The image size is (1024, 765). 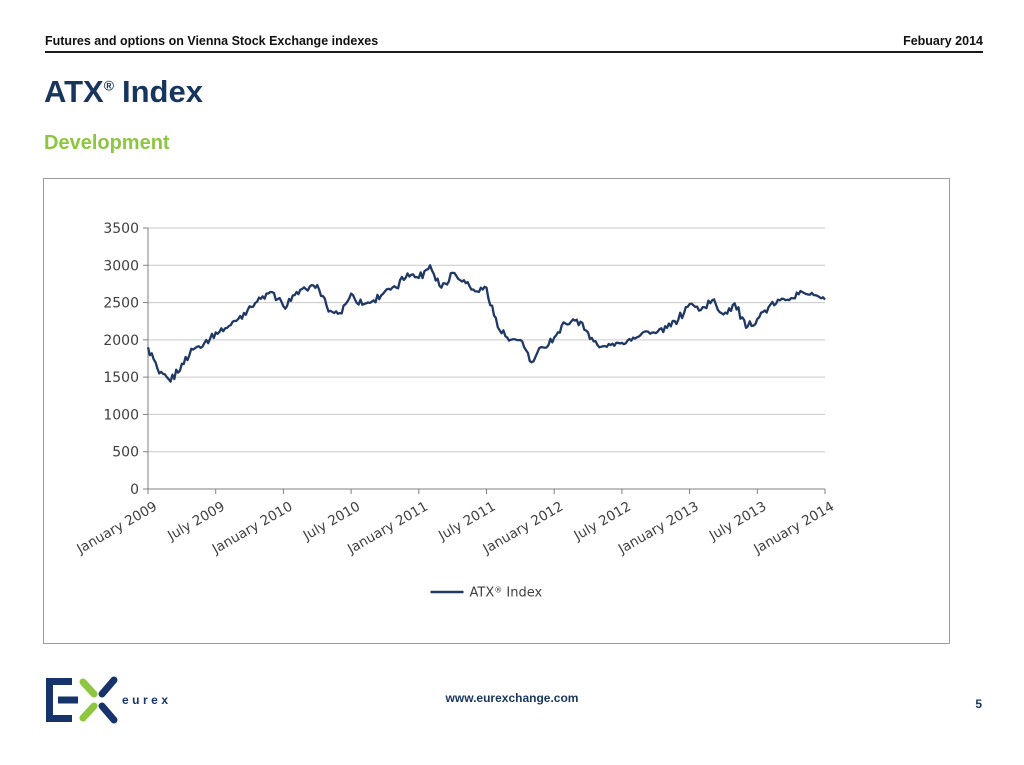 What do you see at coordinates (121, 415) in the screenshot?
I see `svg-text: 1000` at bounding box center [121, 415].